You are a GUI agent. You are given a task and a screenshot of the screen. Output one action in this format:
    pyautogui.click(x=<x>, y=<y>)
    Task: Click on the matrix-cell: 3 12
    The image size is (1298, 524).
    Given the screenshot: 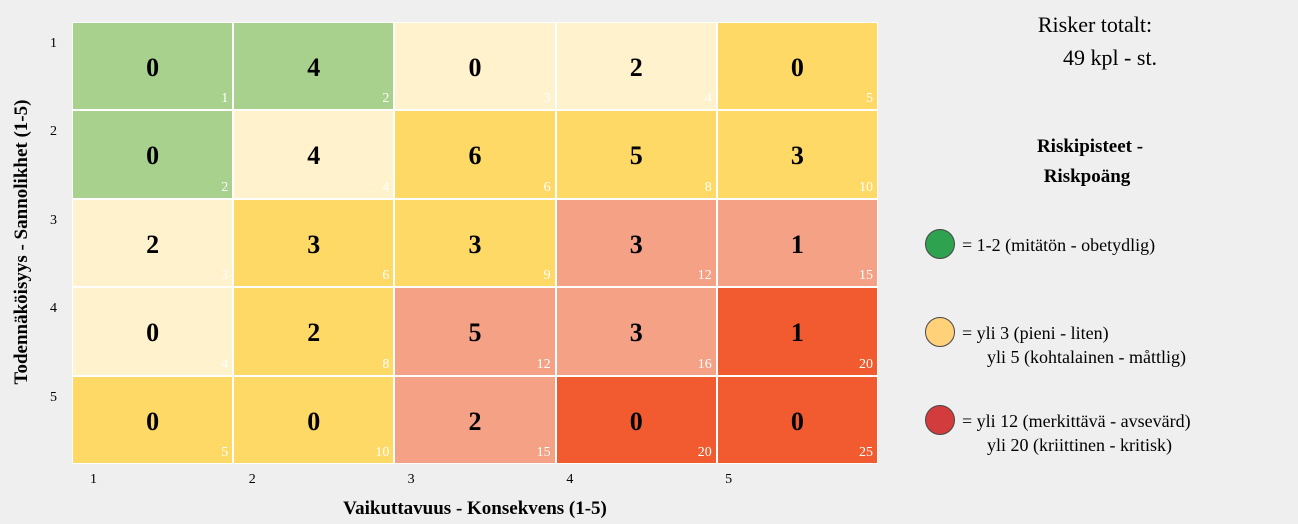 What is the action you would take?
    pyautogui.click(x=636, y=243)
    